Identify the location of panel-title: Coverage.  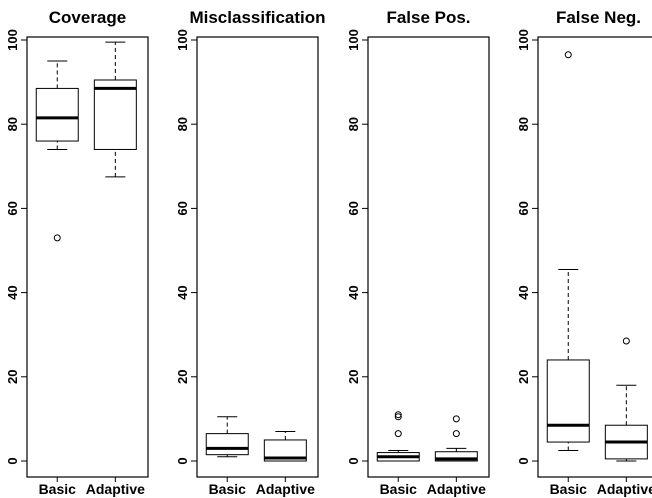
(87, 17).